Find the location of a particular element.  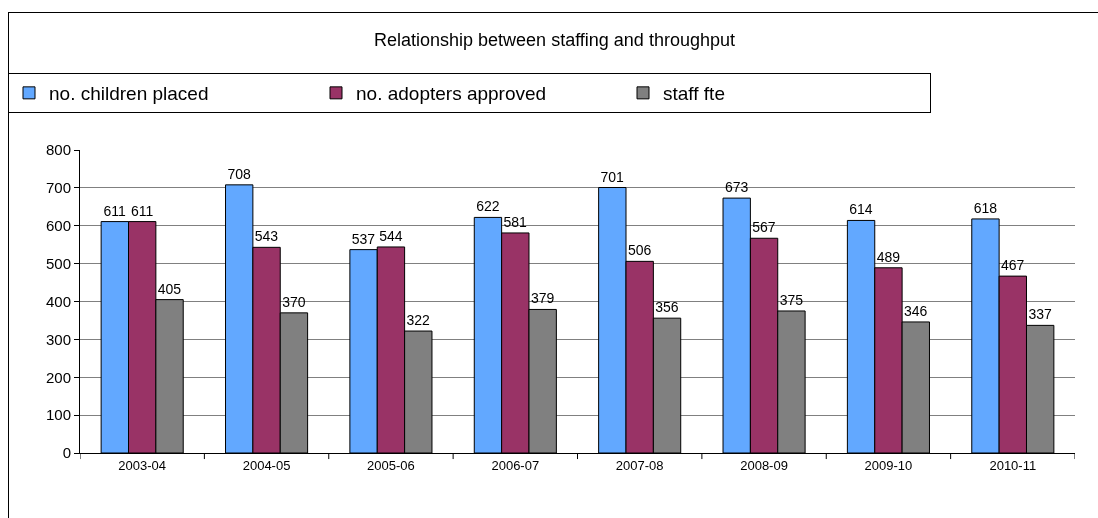

y-tick-label: 400 is located at coordinates (58, 301).